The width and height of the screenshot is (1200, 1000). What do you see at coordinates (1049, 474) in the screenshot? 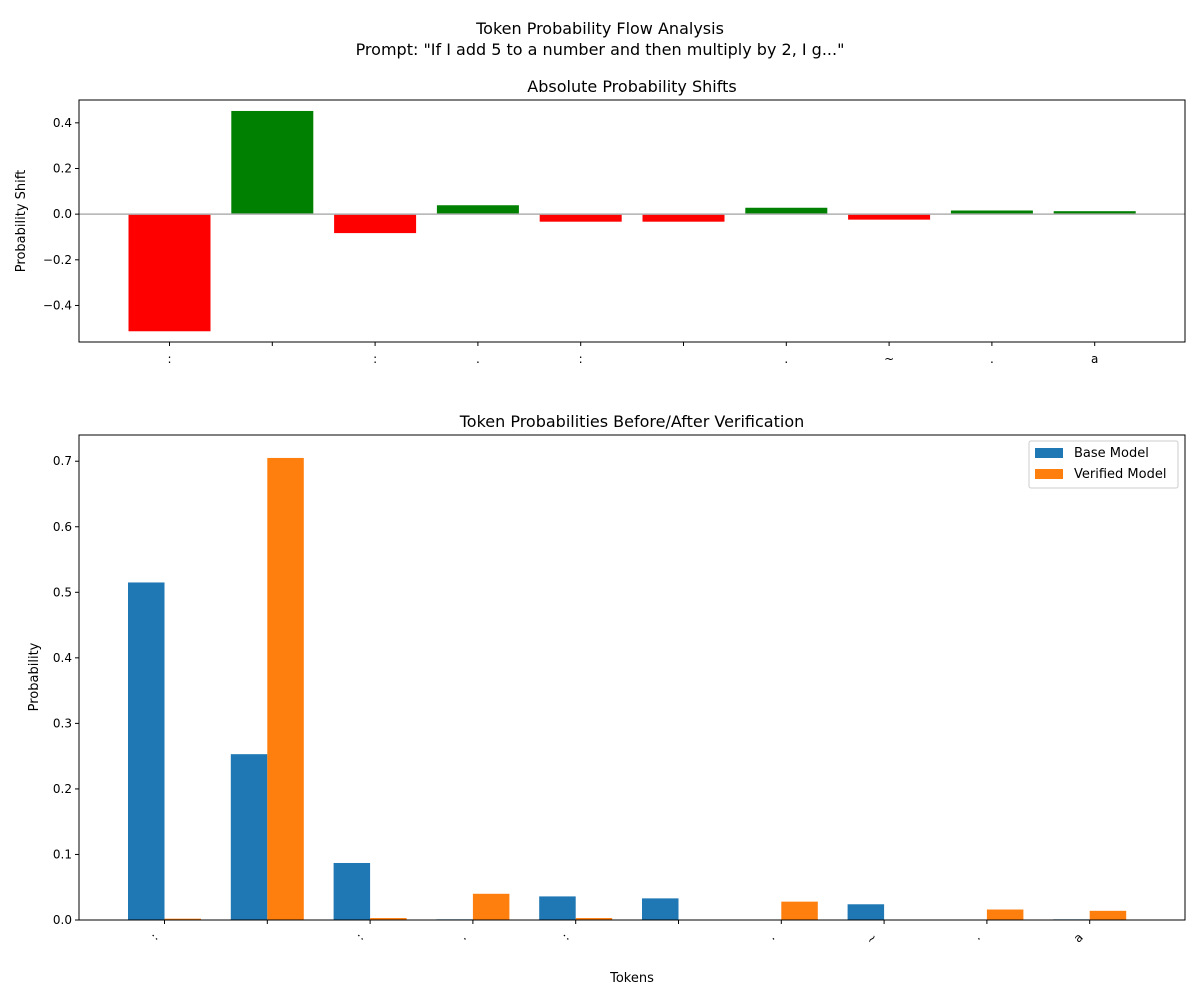
I see `legend-swatch-verified-model` at bounding box center [1049, 474].